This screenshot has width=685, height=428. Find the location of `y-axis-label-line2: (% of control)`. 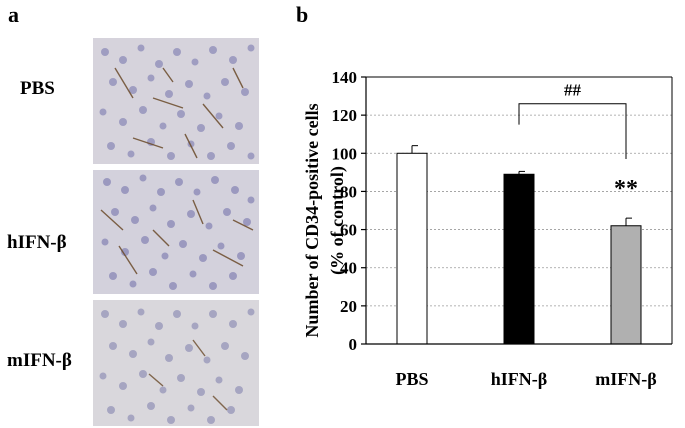

y-axis-label-line2: (% of control) is located at coordinates (337, 220).